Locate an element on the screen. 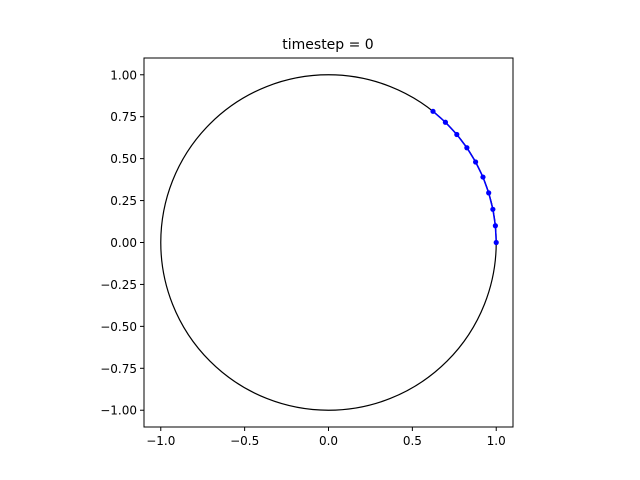 This screenshot has width=640, height=480. x-tick-label: 0.5 is located at coordinates (412, 441).